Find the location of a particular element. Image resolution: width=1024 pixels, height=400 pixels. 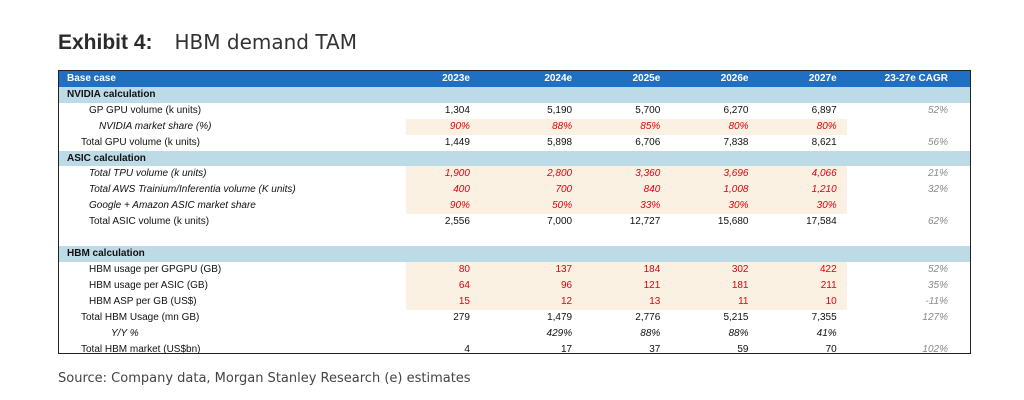

cagr-cell: 32% is located at coordinates (937, 190).